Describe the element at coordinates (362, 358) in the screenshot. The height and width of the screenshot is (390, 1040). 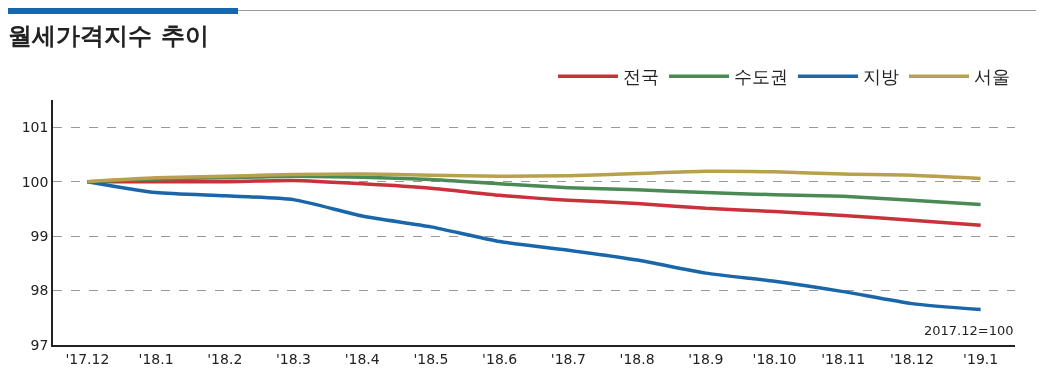
I see `x-tick-label: '18.4` at that location.